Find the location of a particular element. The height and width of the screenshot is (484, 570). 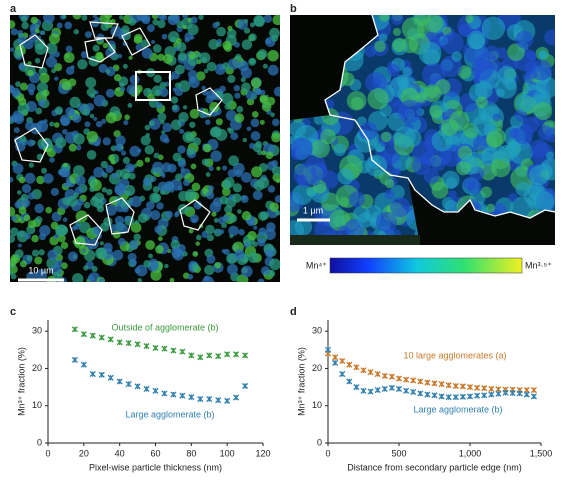

x-tick-label: 80 is located at coordinates (191, 453).